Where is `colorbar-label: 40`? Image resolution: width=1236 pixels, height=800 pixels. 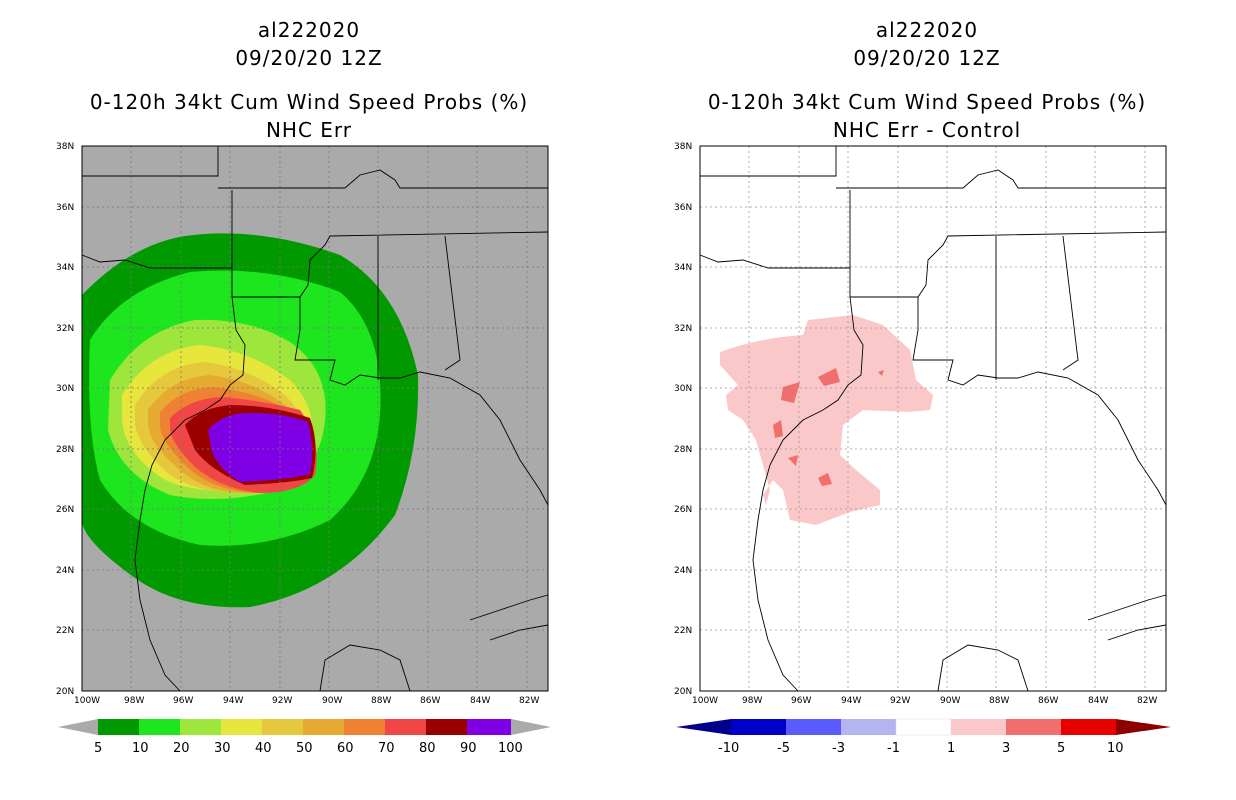 colorbar-label: 40 is located at coordinates (263, 748).